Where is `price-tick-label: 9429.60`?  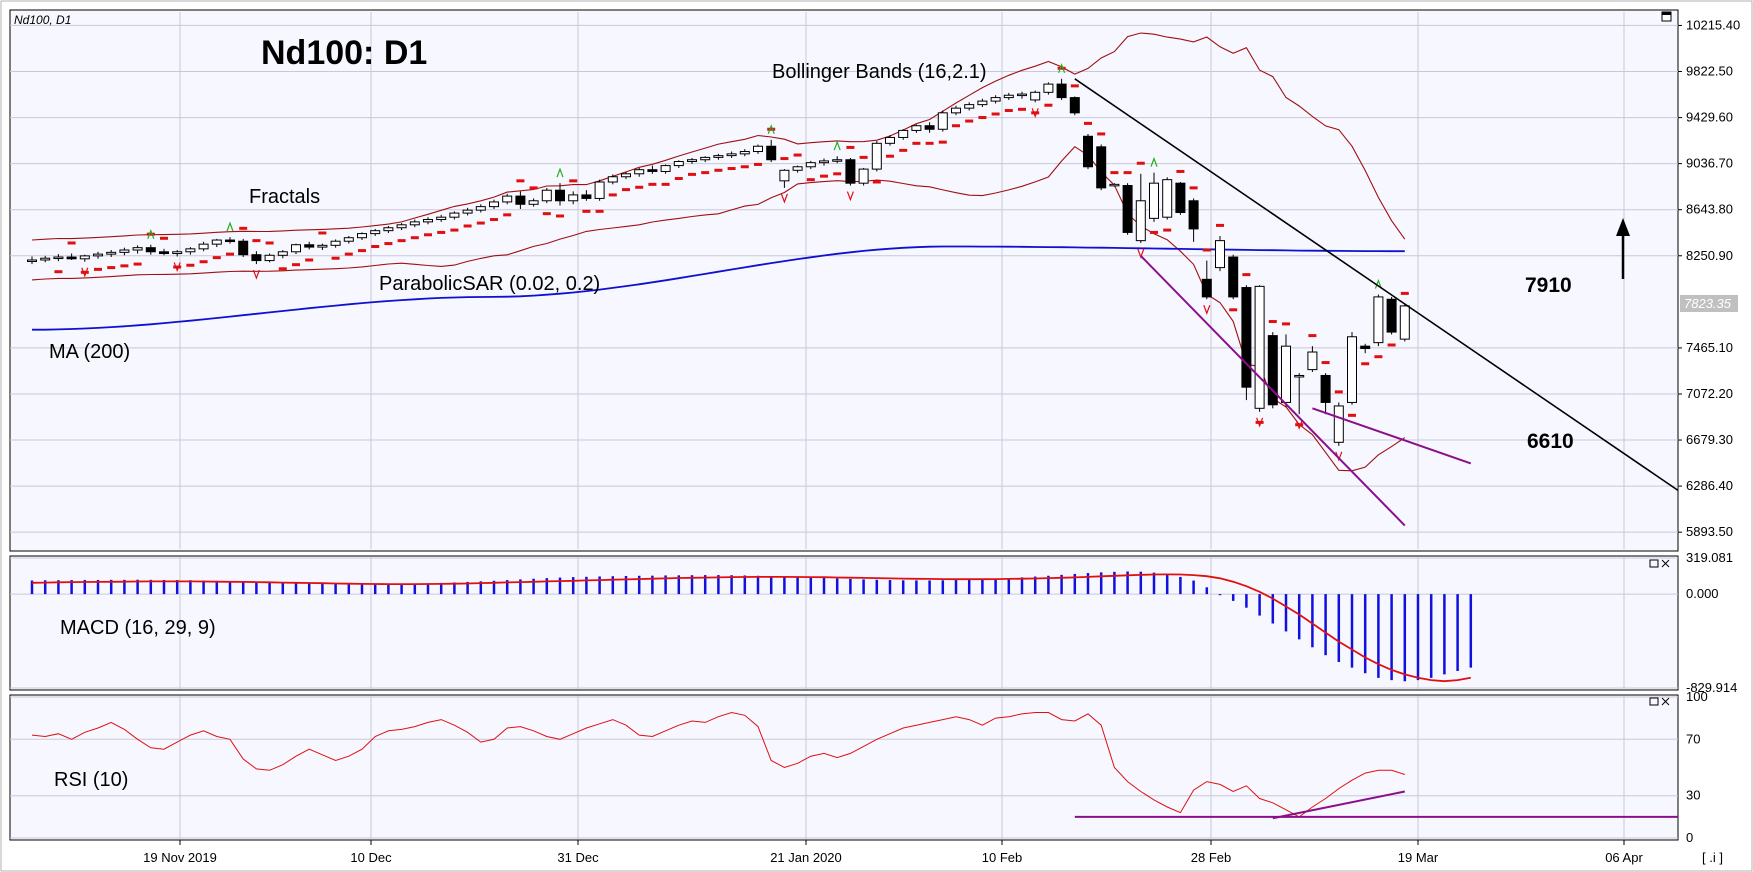
price-tick-label: 9429.60 is located at coordinates (1709, 117).